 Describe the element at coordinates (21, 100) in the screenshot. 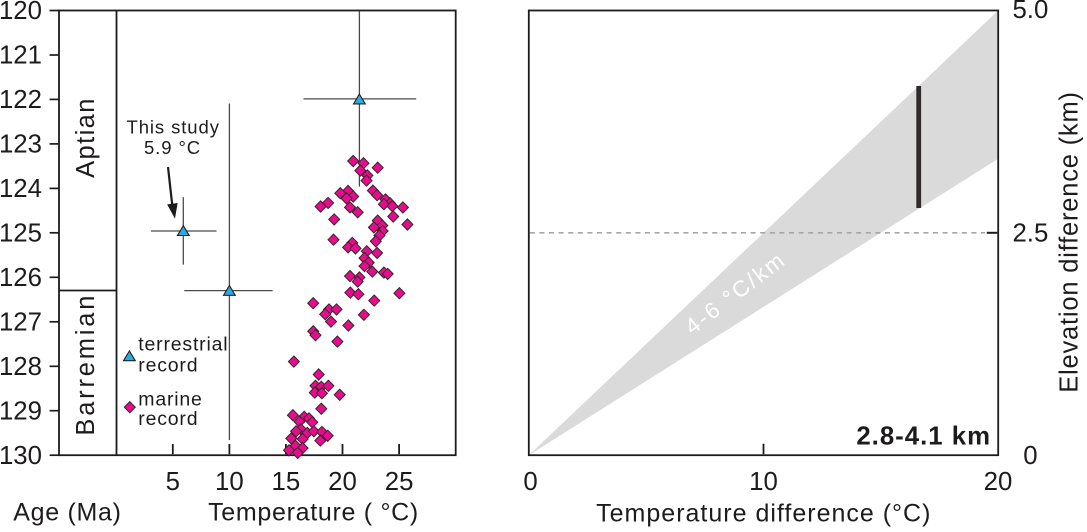

I see `svg-text: 122` at that location.